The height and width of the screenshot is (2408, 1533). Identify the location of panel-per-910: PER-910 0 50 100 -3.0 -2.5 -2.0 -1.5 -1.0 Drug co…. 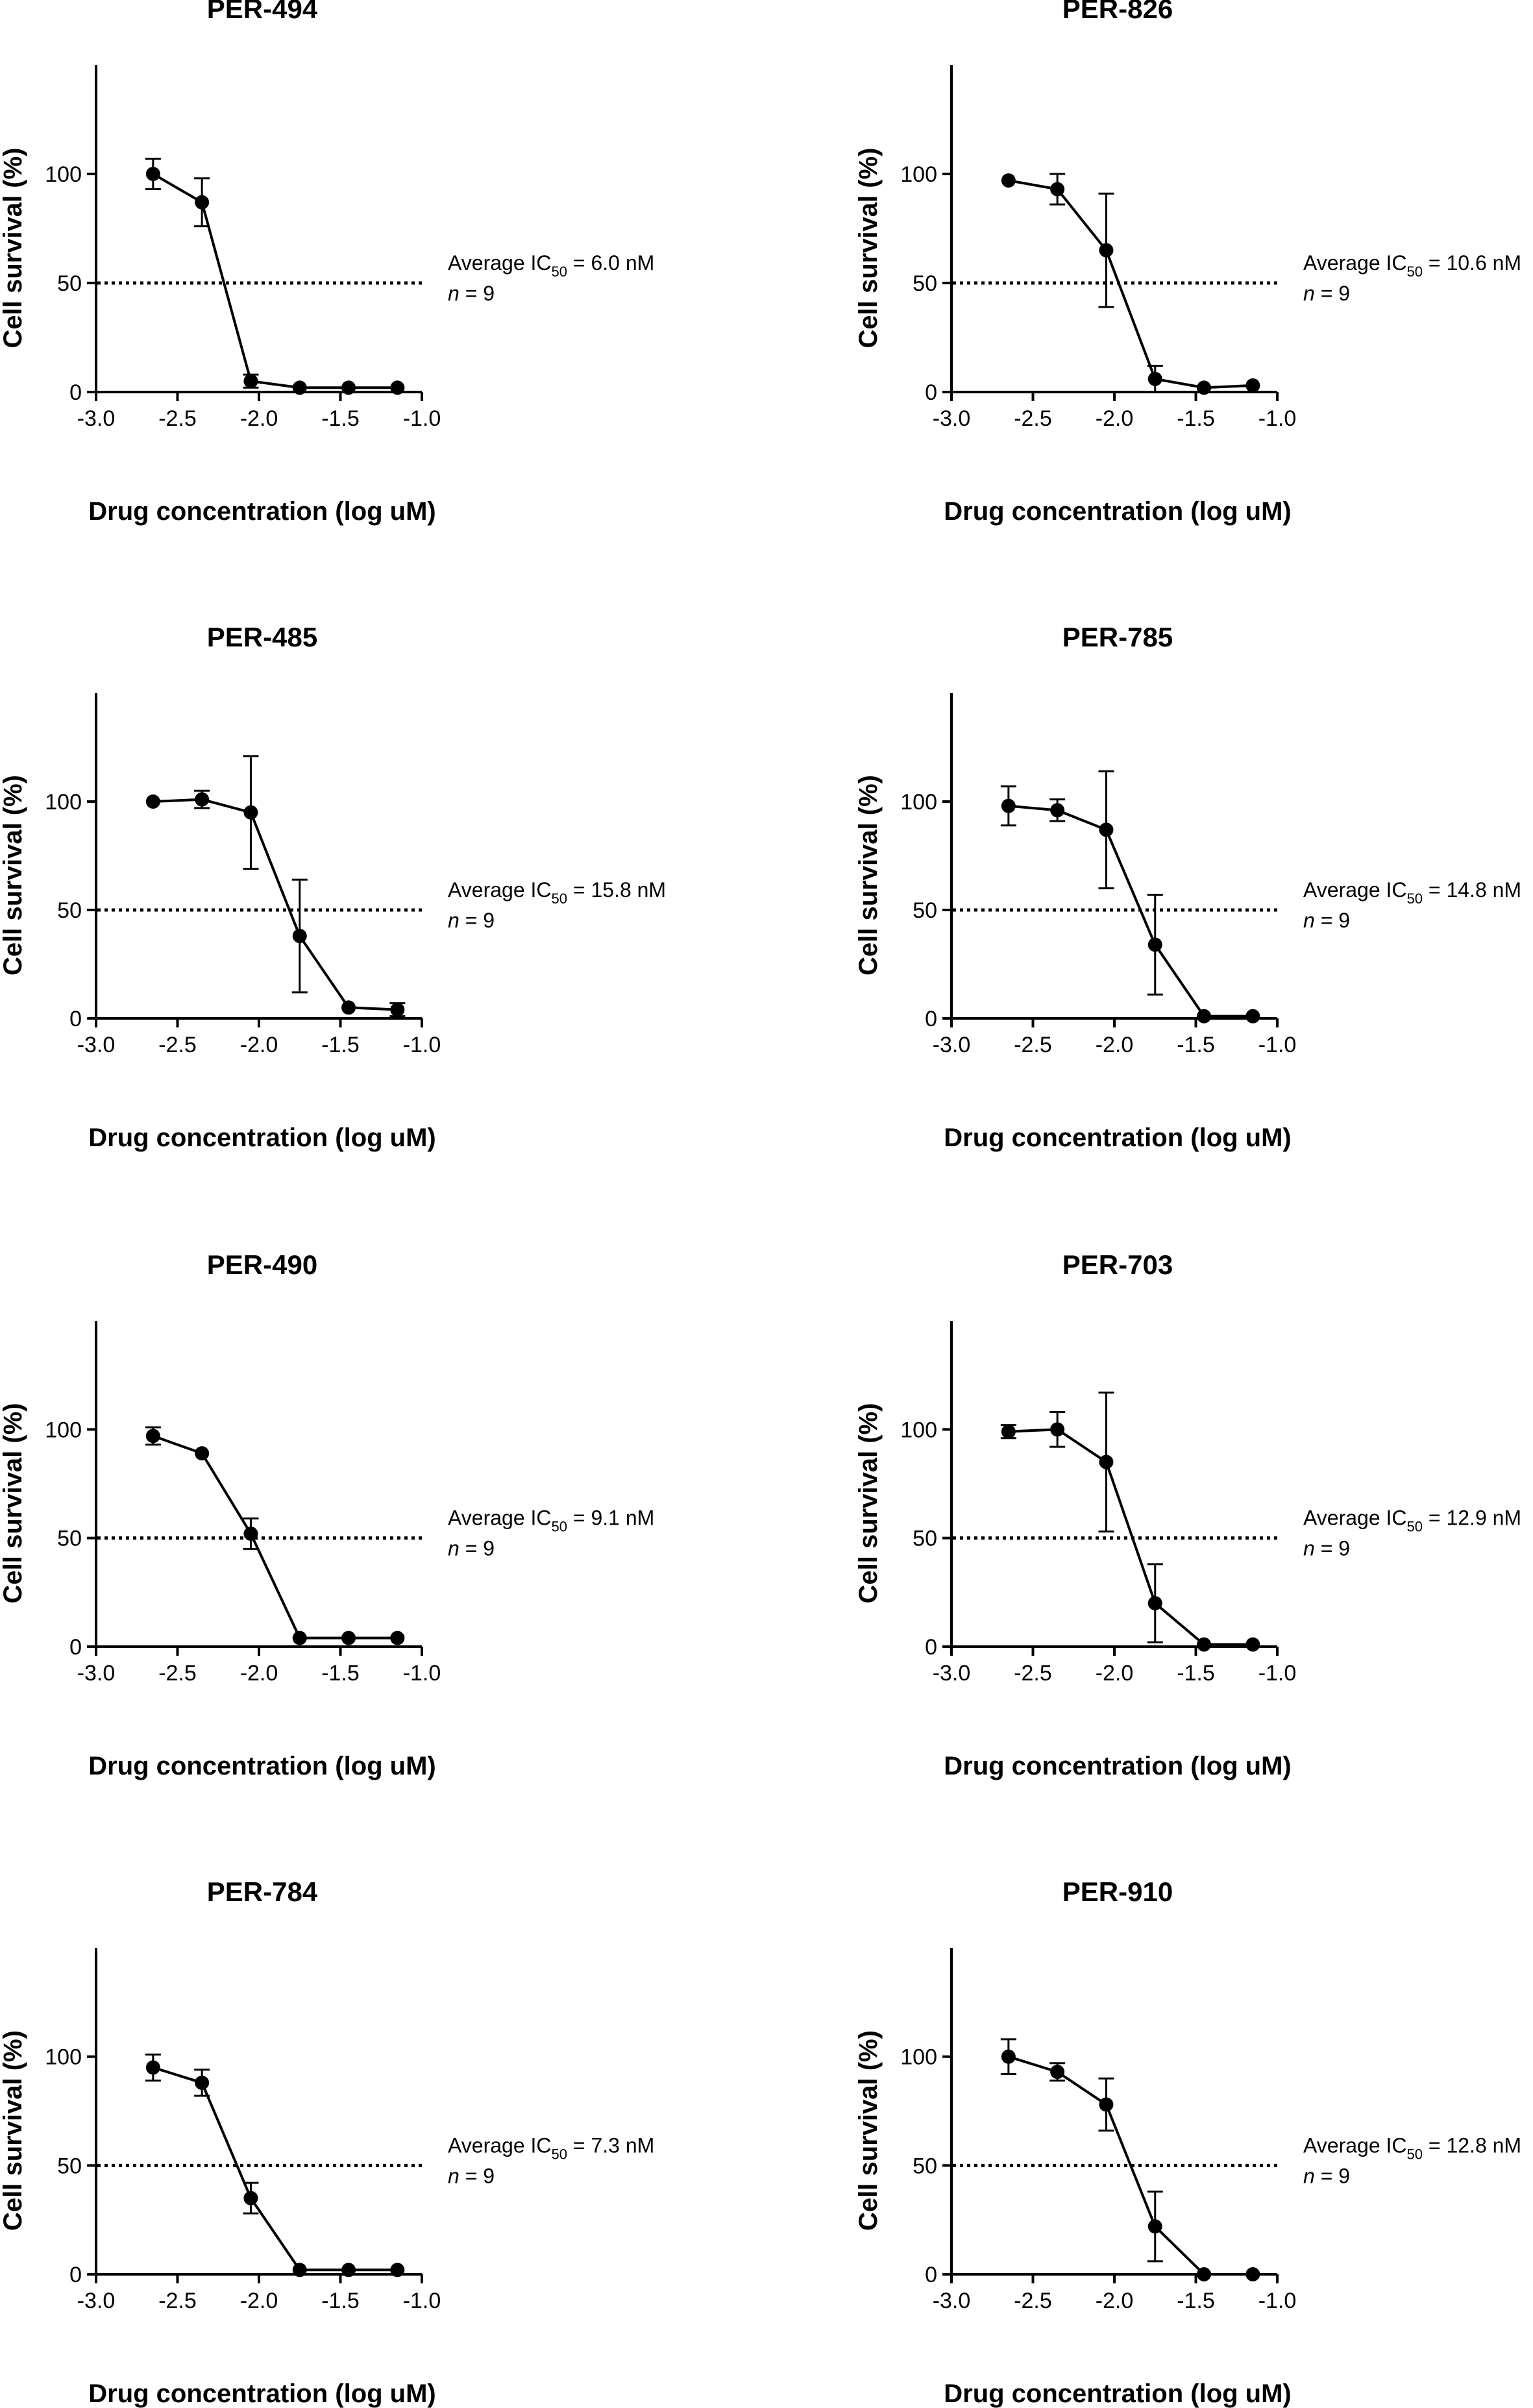
(1187, 2142).